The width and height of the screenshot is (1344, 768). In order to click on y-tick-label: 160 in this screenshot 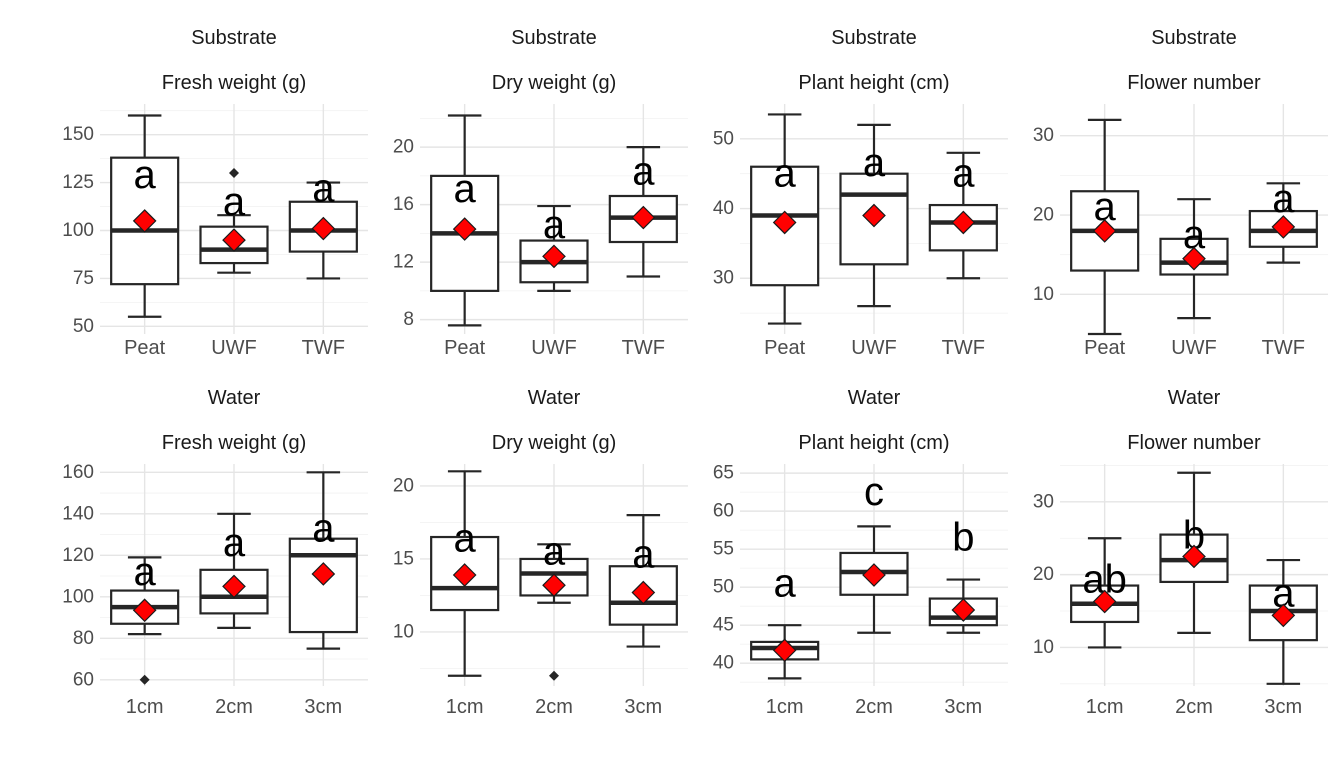, I will do `click(78, 472)`.